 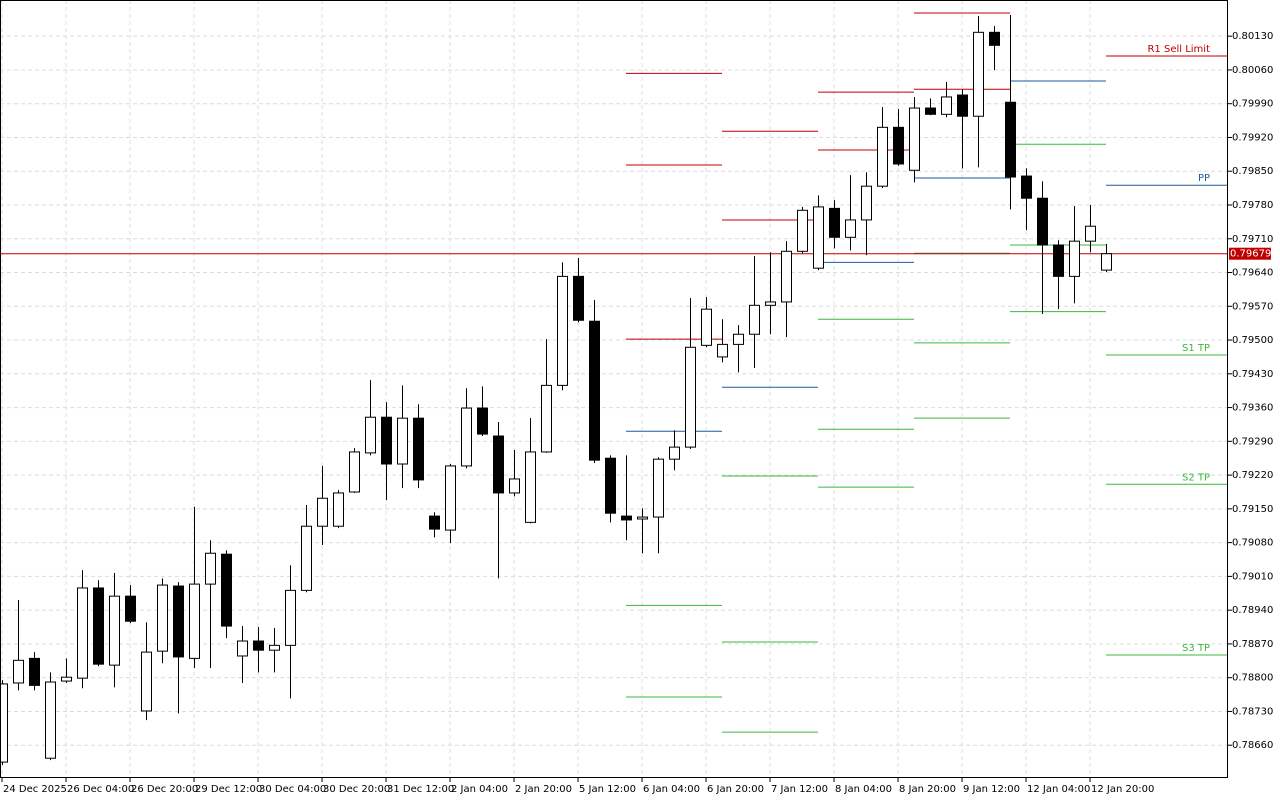 I want to click on y-tick-label: 0.78660, so click(x=1252, y=745).